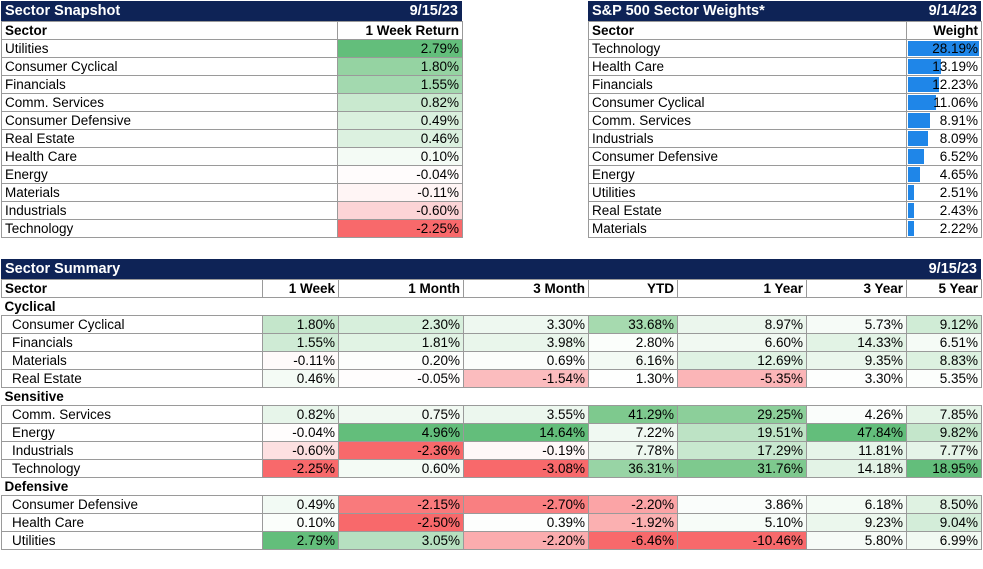 The image size is (983, 569). I want to click on week-return-value: 0.10%, so click(400, 156).